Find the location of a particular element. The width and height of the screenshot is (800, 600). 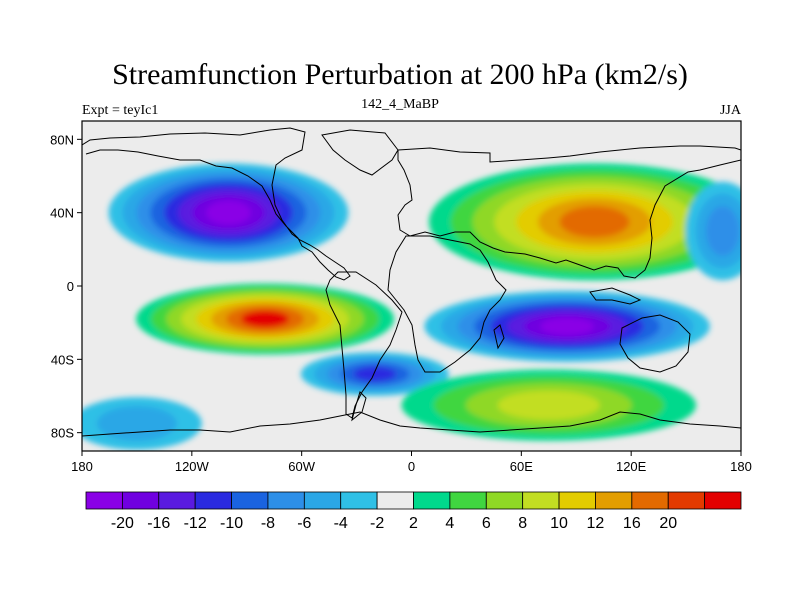

colorbar-label: -4 is located at coordinates (341, 523).